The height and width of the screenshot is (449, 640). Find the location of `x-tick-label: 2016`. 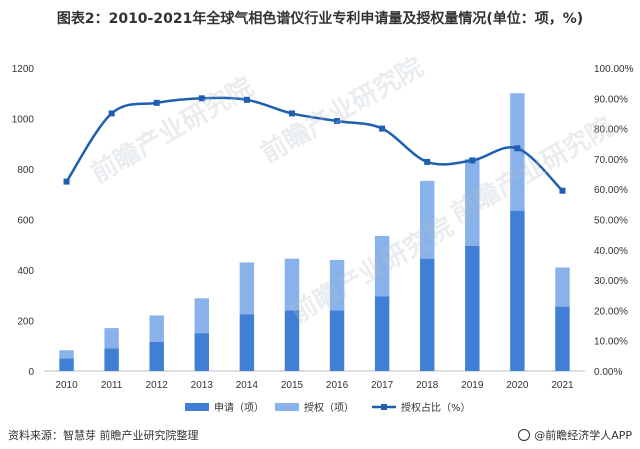

x-tick-label: 2016 is located at coordinates (337, 385).